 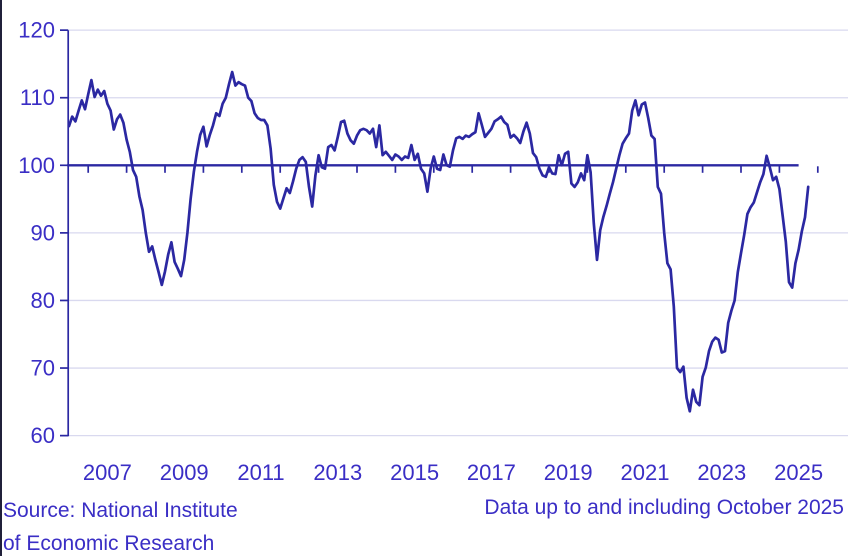 What do you see at coordinates (260, 472) in the screenshot?
I see `x-axis-label: 2011` at bounding box center [260, 472].